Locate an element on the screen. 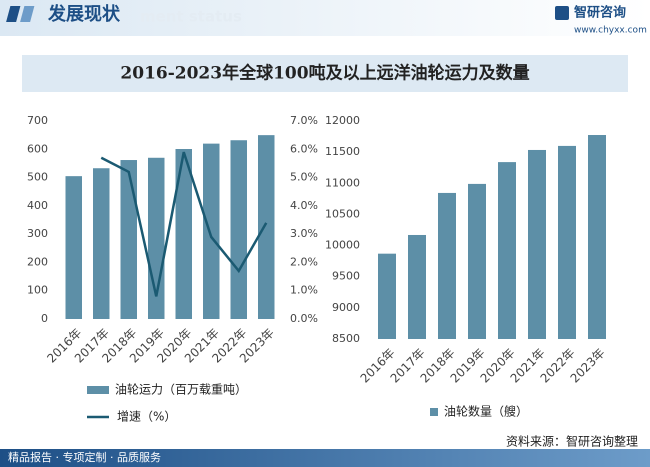 The height and width of the screenshot is (467, 650). y-tick-label: 12000 is located at coordinates (342, 120).